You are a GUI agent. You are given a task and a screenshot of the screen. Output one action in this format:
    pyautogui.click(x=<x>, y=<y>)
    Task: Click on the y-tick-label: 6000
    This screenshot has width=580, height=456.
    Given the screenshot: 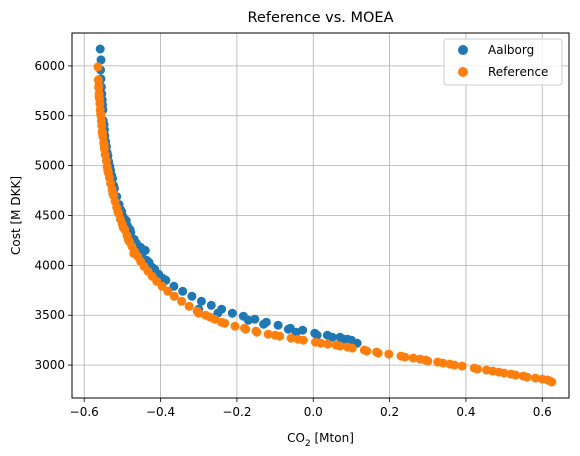 What is the action you would take?
    pyautogui.click(x=49, y=66)
    